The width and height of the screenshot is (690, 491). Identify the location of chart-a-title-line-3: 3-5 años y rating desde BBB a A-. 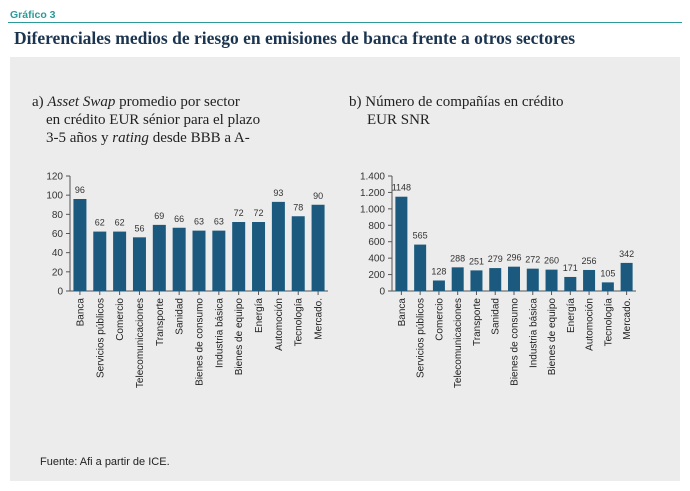
(148, 138).